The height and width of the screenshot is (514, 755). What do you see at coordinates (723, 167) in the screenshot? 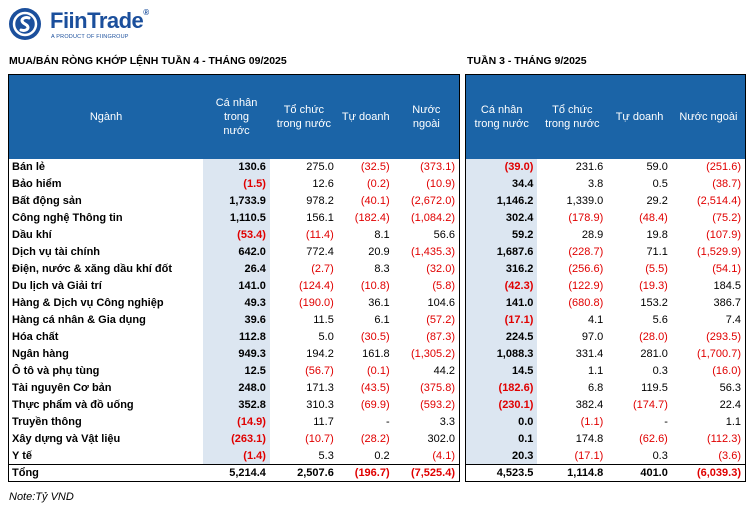
I see `table-cell: (251.6)` at bounding box center [723, 167].